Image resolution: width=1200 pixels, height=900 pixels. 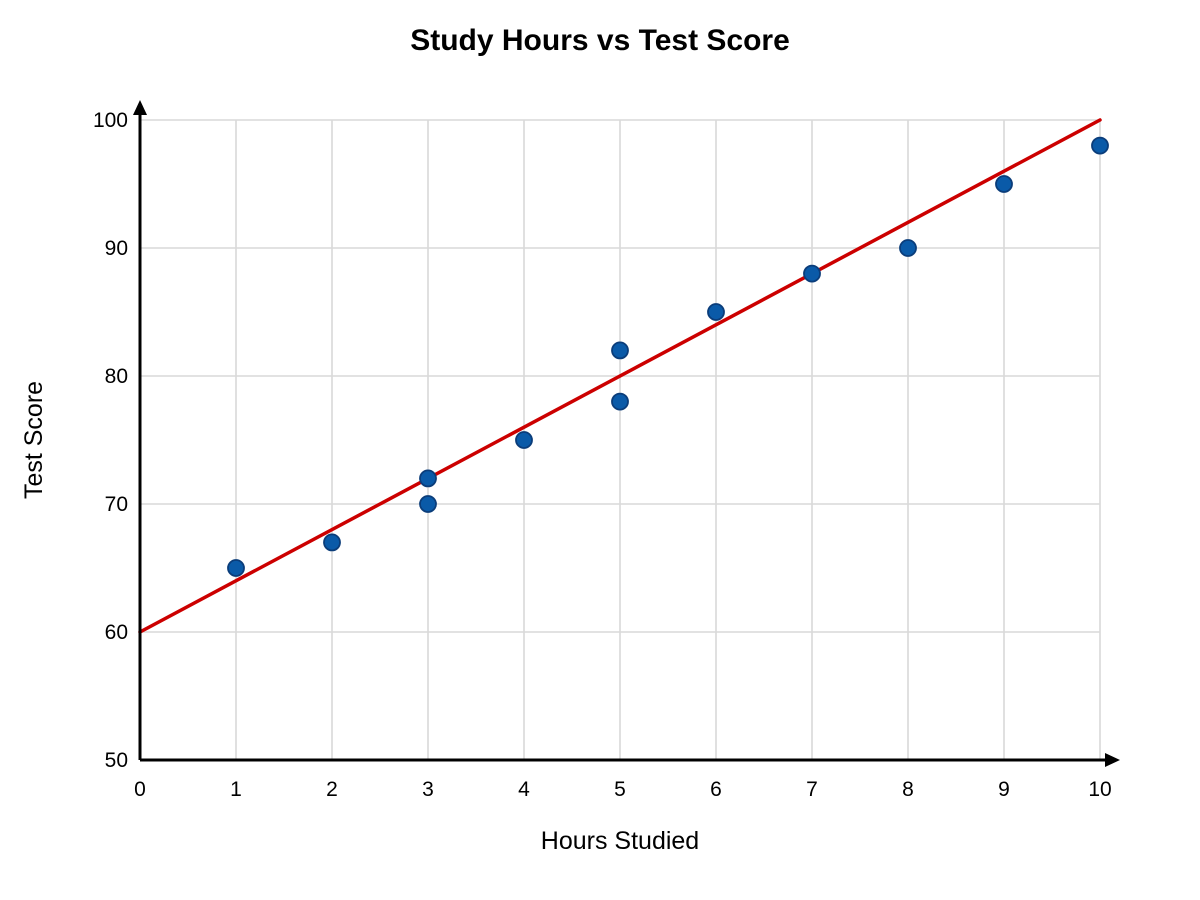 What do you see at coordinates (34, 440) in the screenshot?
I see `y-axis-label: Test Score` at bounding box center [34, 440].